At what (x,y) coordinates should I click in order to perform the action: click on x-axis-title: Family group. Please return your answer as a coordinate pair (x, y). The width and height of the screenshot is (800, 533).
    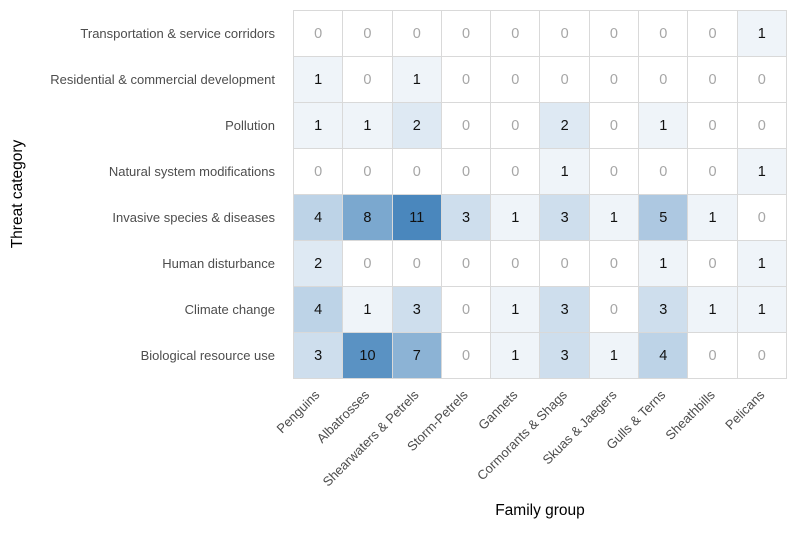
    Looking at the image, I should click on (540, 510).